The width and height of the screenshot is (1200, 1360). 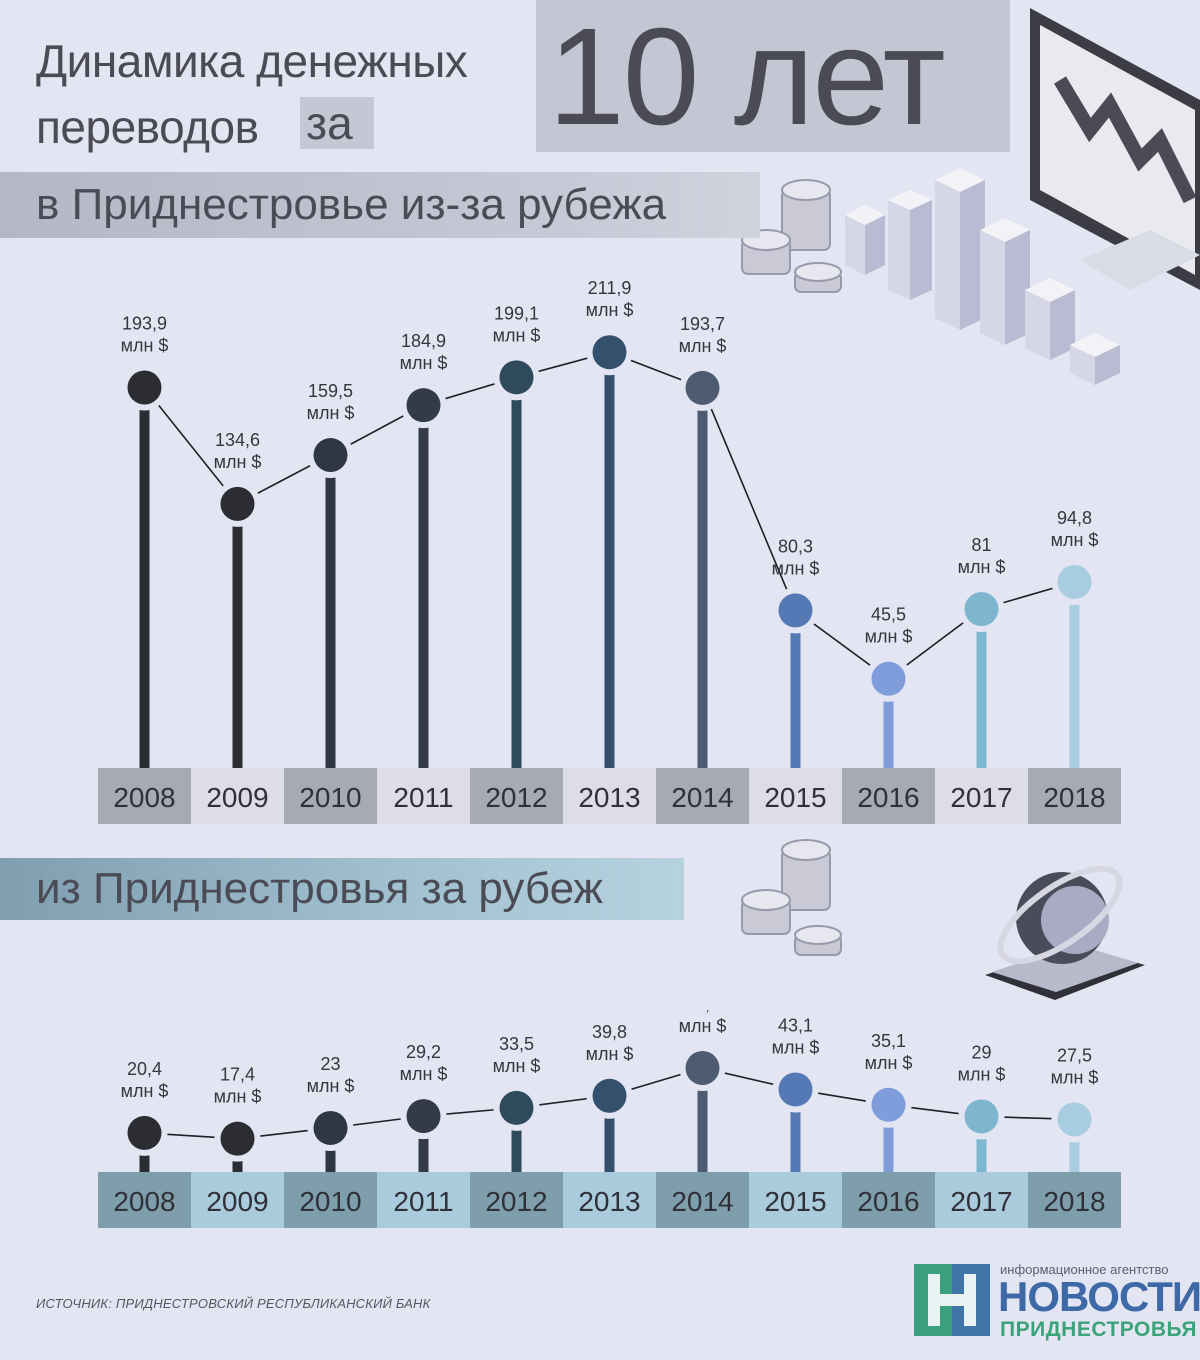 I want to click on data-point-2012, so click(x=516, y=377).